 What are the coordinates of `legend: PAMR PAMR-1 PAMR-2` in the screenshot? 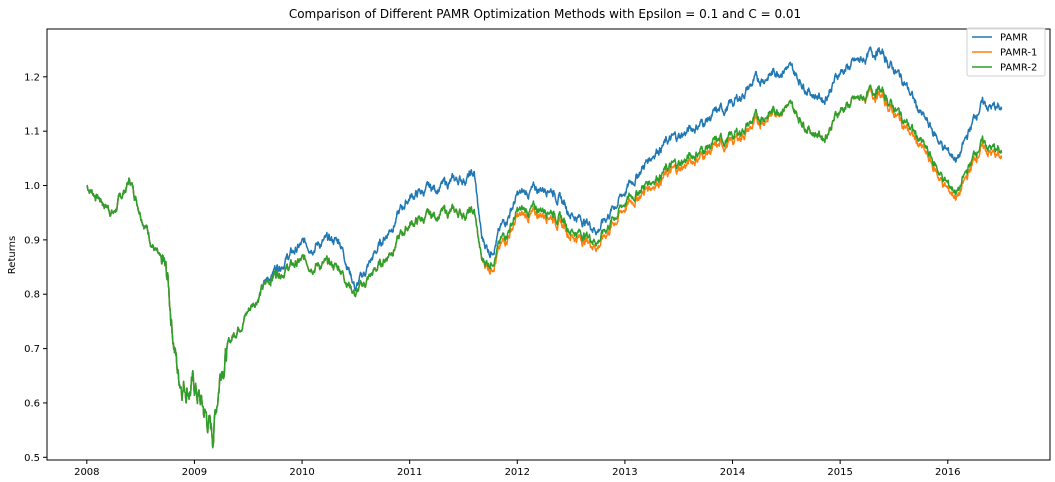 It's located at (1006, 52).